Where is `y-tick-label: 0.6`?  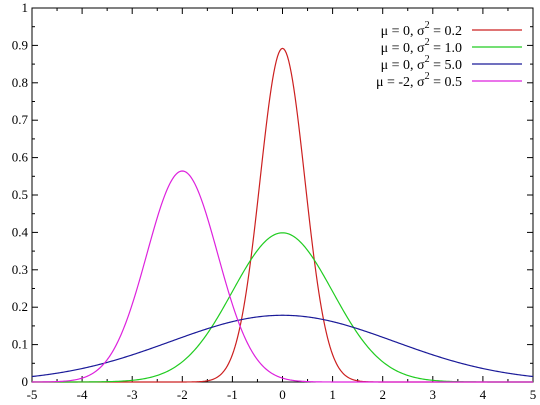 y-tick-label: 0.6 is located at coordinates (20, 157).